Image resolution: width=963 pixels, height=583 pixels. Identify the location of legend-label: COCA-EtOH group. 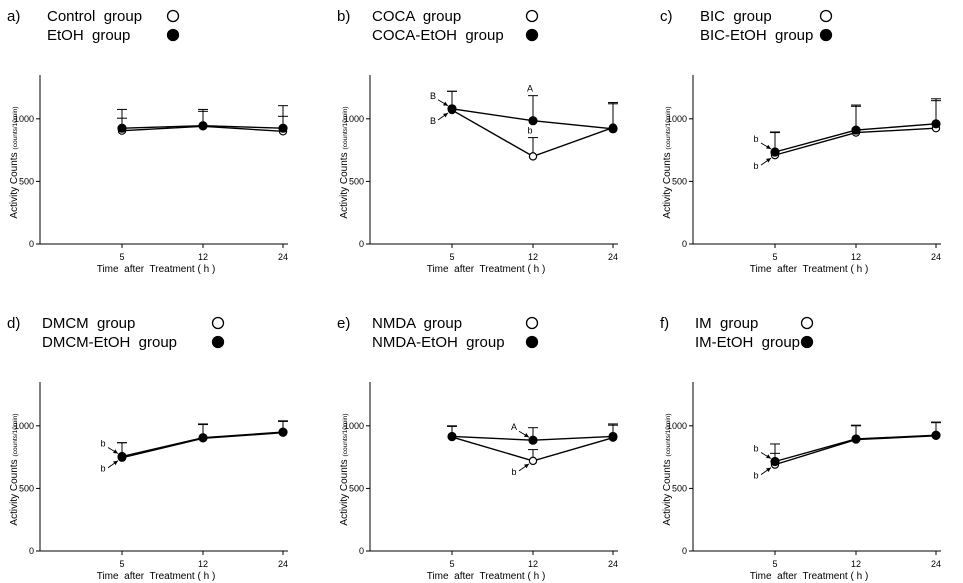
(438, 35).